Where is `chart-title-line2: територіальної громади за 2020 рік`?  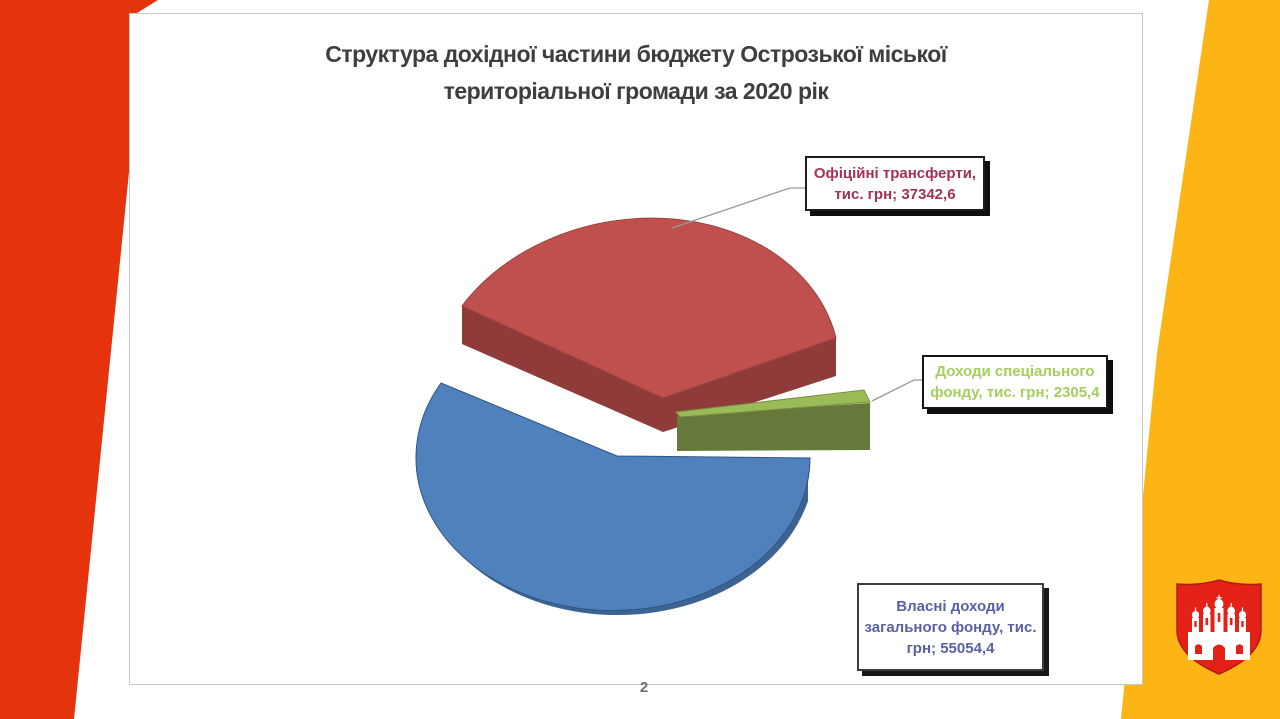
chart-title-line2: територіальної громади за 2020 рік is located at coordinates (636, 91).